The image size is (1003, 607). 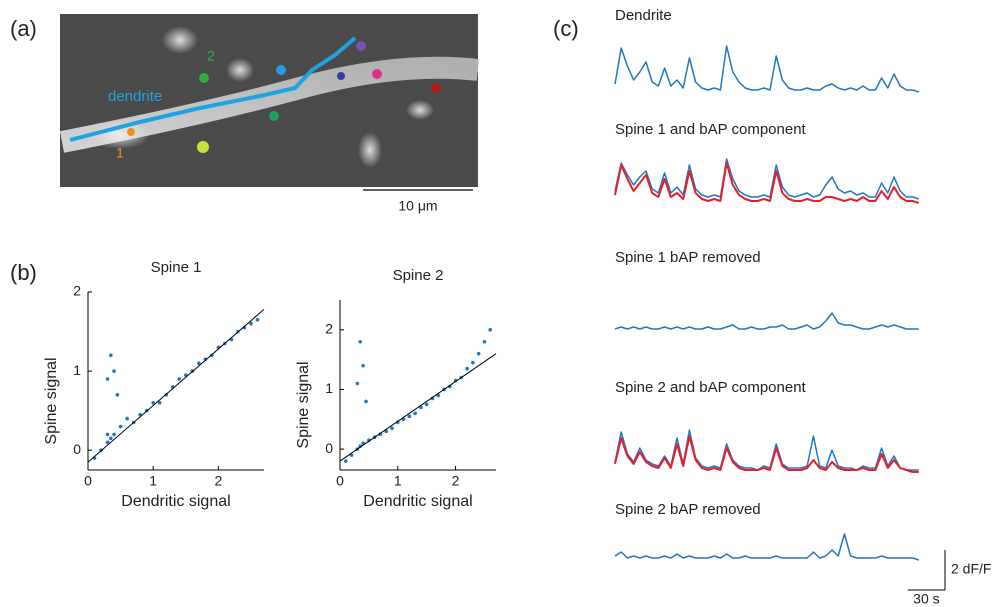 I want to click on micrograph: dendrite 1 2, so click(x=269, y=100).